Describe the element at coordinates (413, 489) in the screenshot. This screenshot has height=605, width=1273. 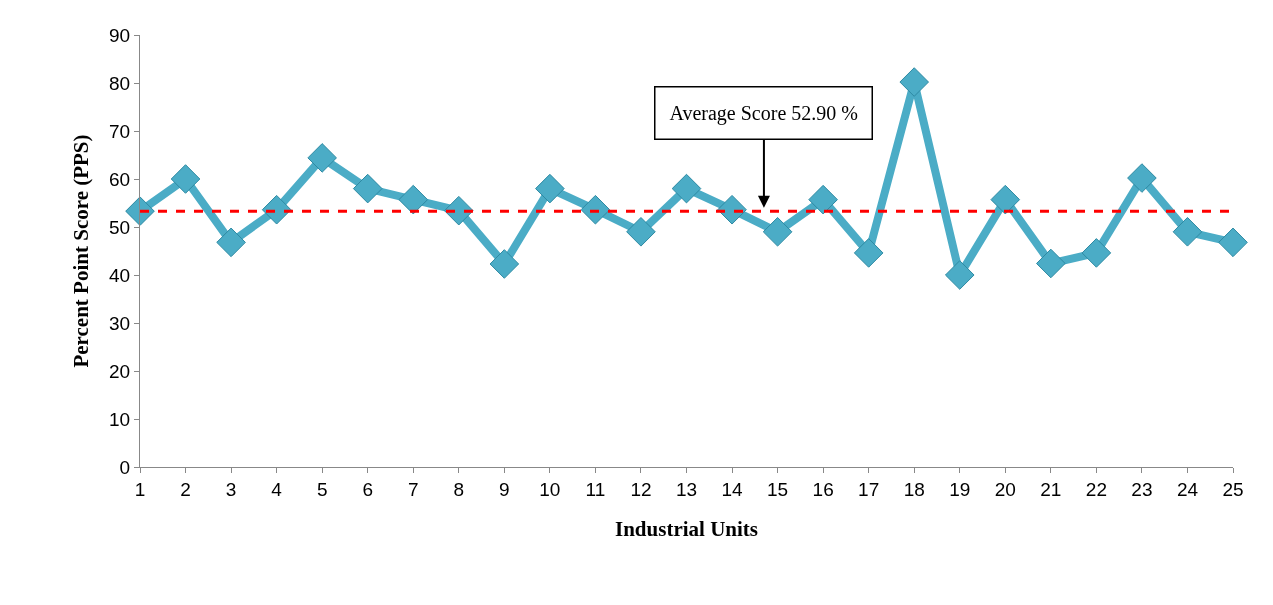
I see `x-tick-label: 7` at that location.